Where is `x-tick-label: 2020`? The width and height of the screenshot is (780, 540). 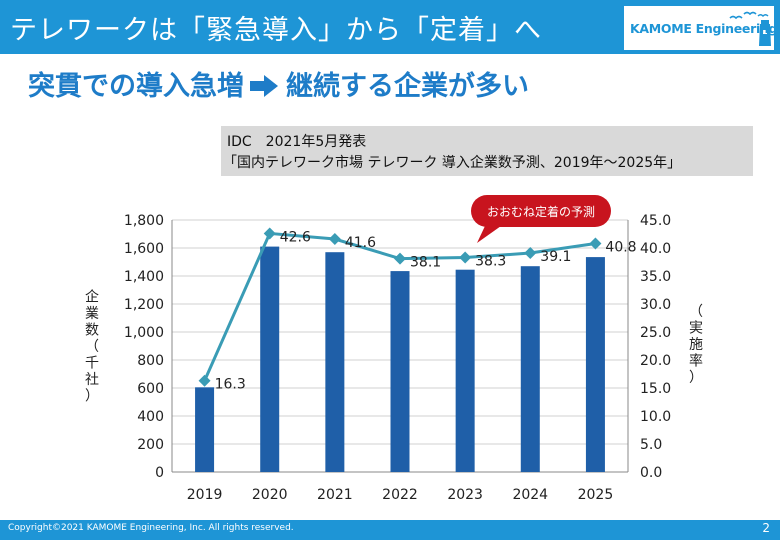
x-tick-label: 2020 is located at coordinates (270, 495).